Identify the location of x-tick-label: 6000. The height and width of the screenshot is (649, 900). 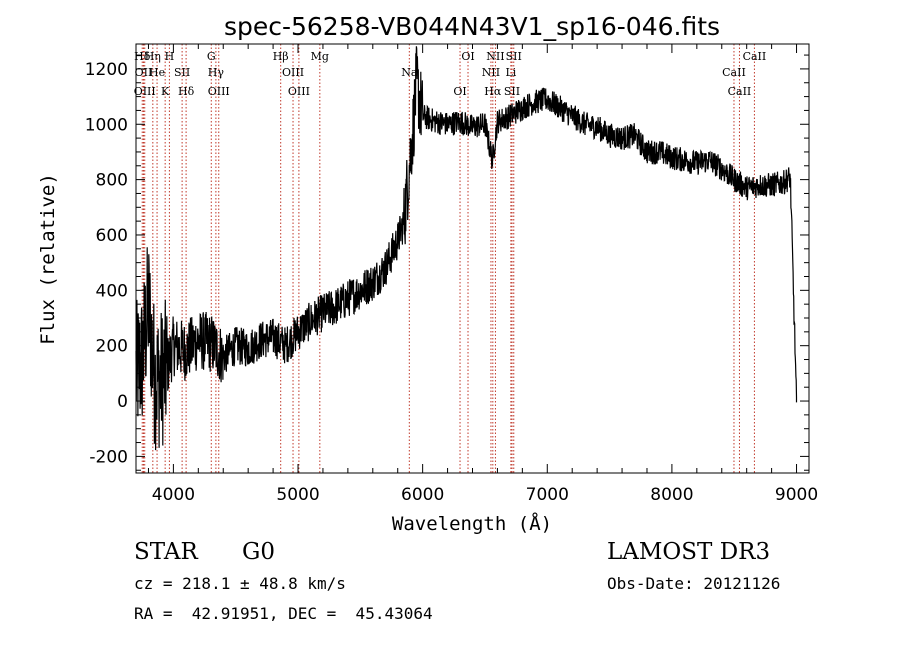
(422, 495).